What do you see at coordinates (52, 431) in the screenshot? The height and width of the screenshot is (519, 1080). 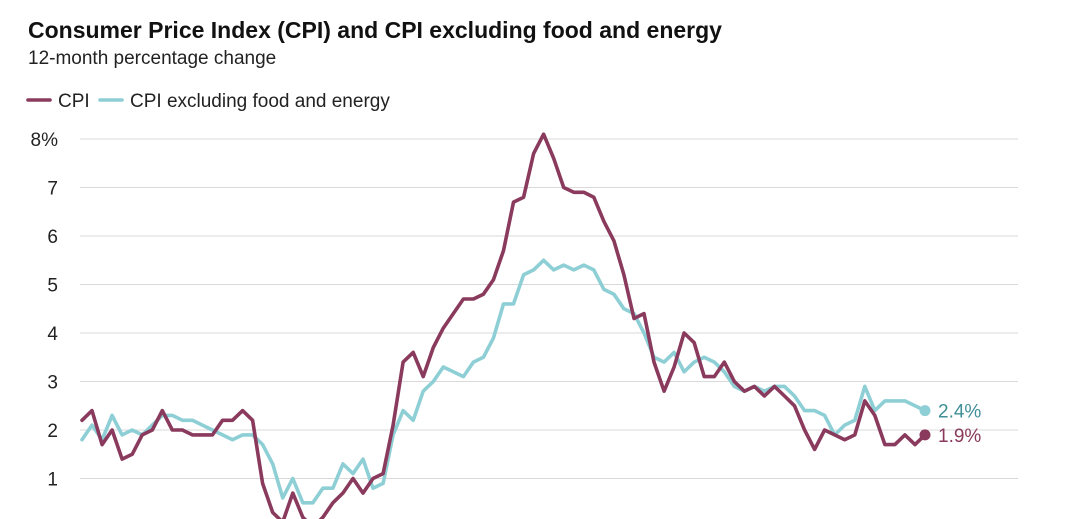 I see `y-tick-label-2: 2` at bounding box center [52, 431].